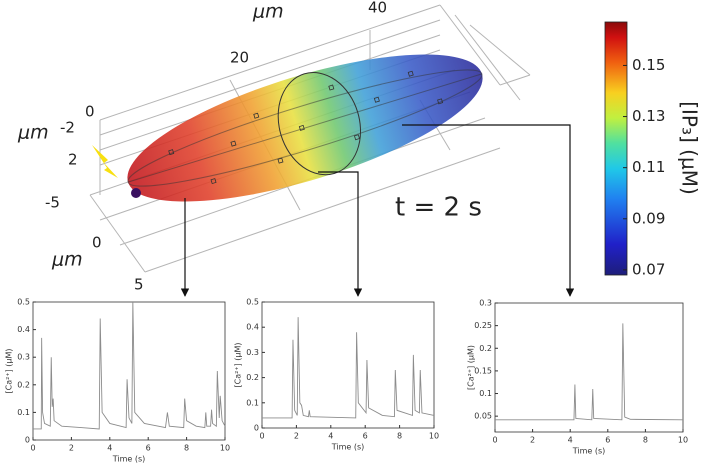  I want to click on y-tick-label: 0.25, so click(483, 325).